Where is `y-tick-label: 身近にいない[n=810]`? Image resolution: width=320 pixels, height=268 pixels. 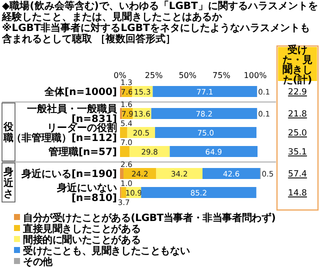 y-tick-label: 身近にいない[n=810] is located at coordinates (86, 193).